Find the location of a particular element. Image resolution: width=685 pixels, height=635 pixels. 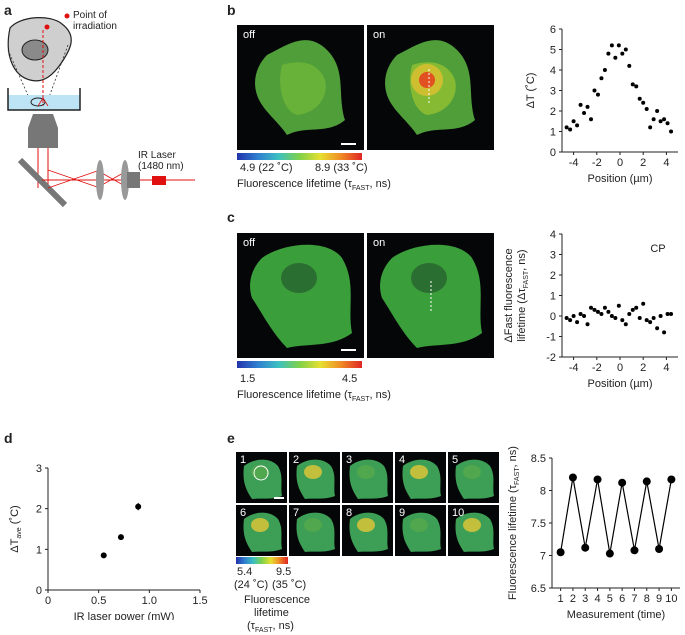

optical-setup-diagram is located at coordinates (101, 110).